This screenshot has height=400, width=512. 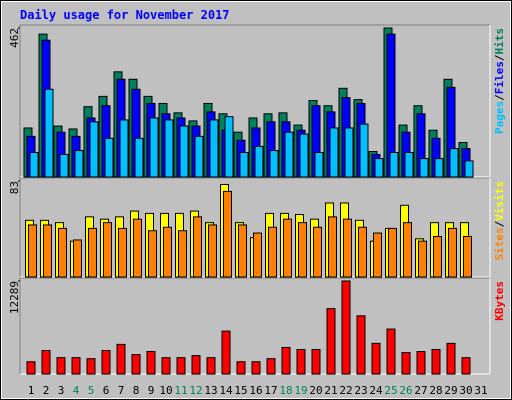 I want to click on legend: Sites/Visits, so click(x=499, y=221).